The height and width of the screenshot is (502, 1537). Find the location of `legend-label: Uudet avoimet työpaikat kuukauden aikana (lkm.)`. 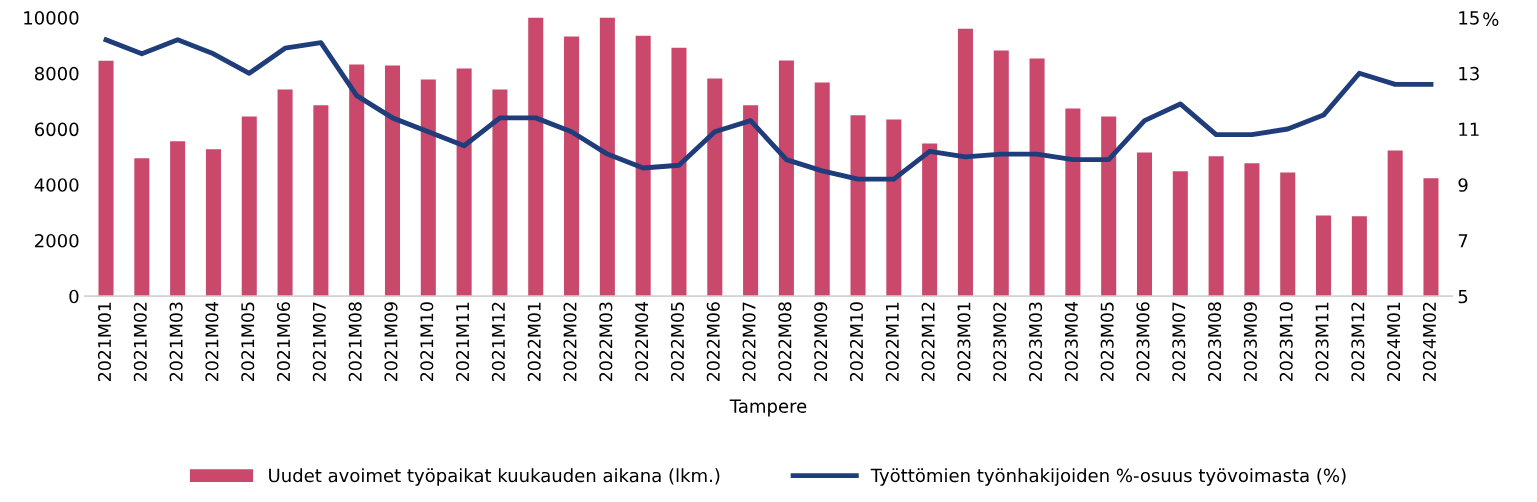

legend-label: Uudet avoimet työpaikat kuukauden aikana (lkm.) is located at coordinates (494, 477).